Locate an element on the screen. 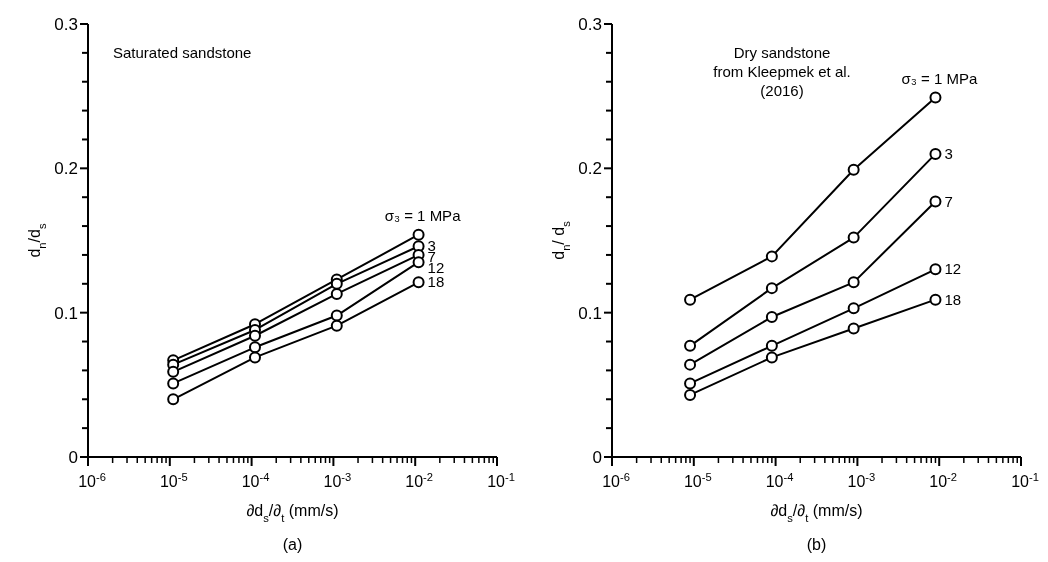 This screenshot has width=1048, height=562. series-label: 7 is located at coordinates (948, 201).